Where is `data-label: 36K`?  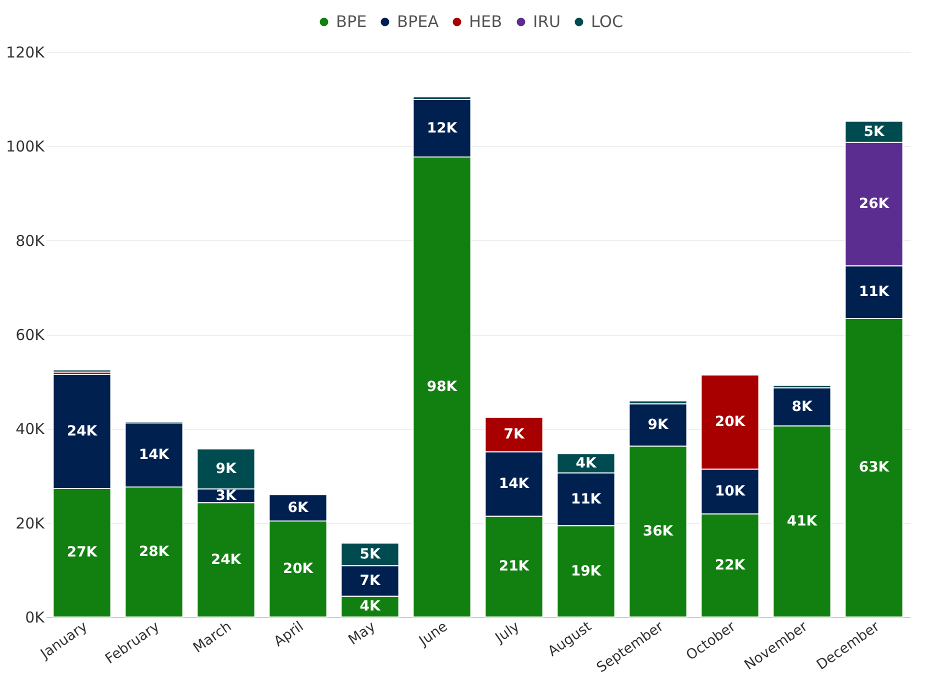
data-label: 36K is located at coordinates (658, 532).